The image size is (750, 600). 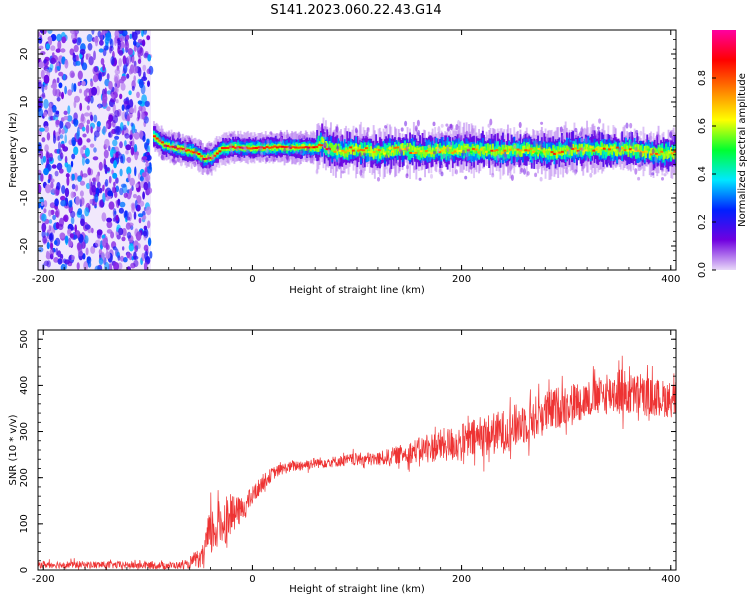 What do you see at coordinates (702, 78) in the screenshot?
I see `colorbar-tick-label: 0.8` at bounding box center [702, 78].